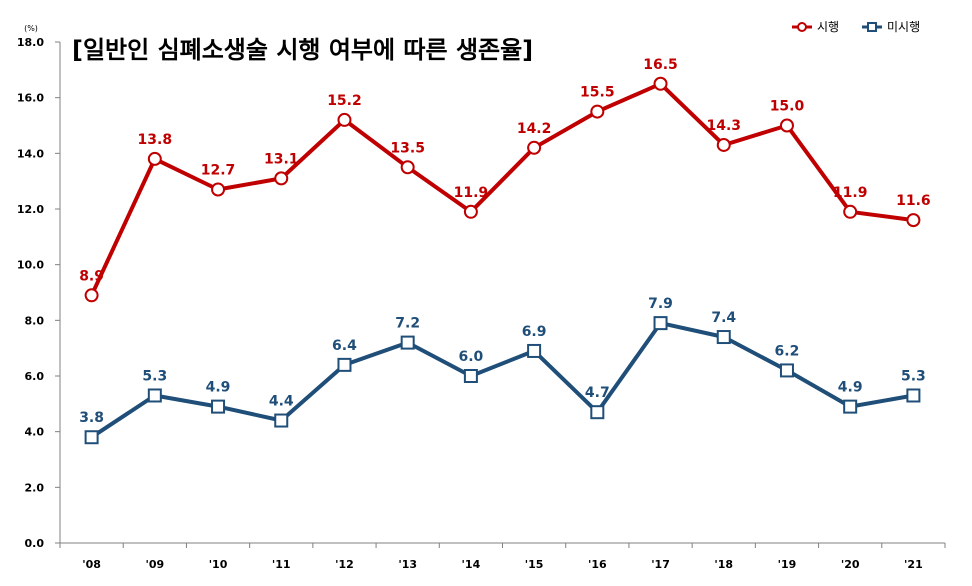 Image resolution: width=972 pixels, height=586 pixels. What do you see at coordinates (30, 153) in the screenshot?
I see `y-tick-label: 14.0` at bounding box center [30, 153].